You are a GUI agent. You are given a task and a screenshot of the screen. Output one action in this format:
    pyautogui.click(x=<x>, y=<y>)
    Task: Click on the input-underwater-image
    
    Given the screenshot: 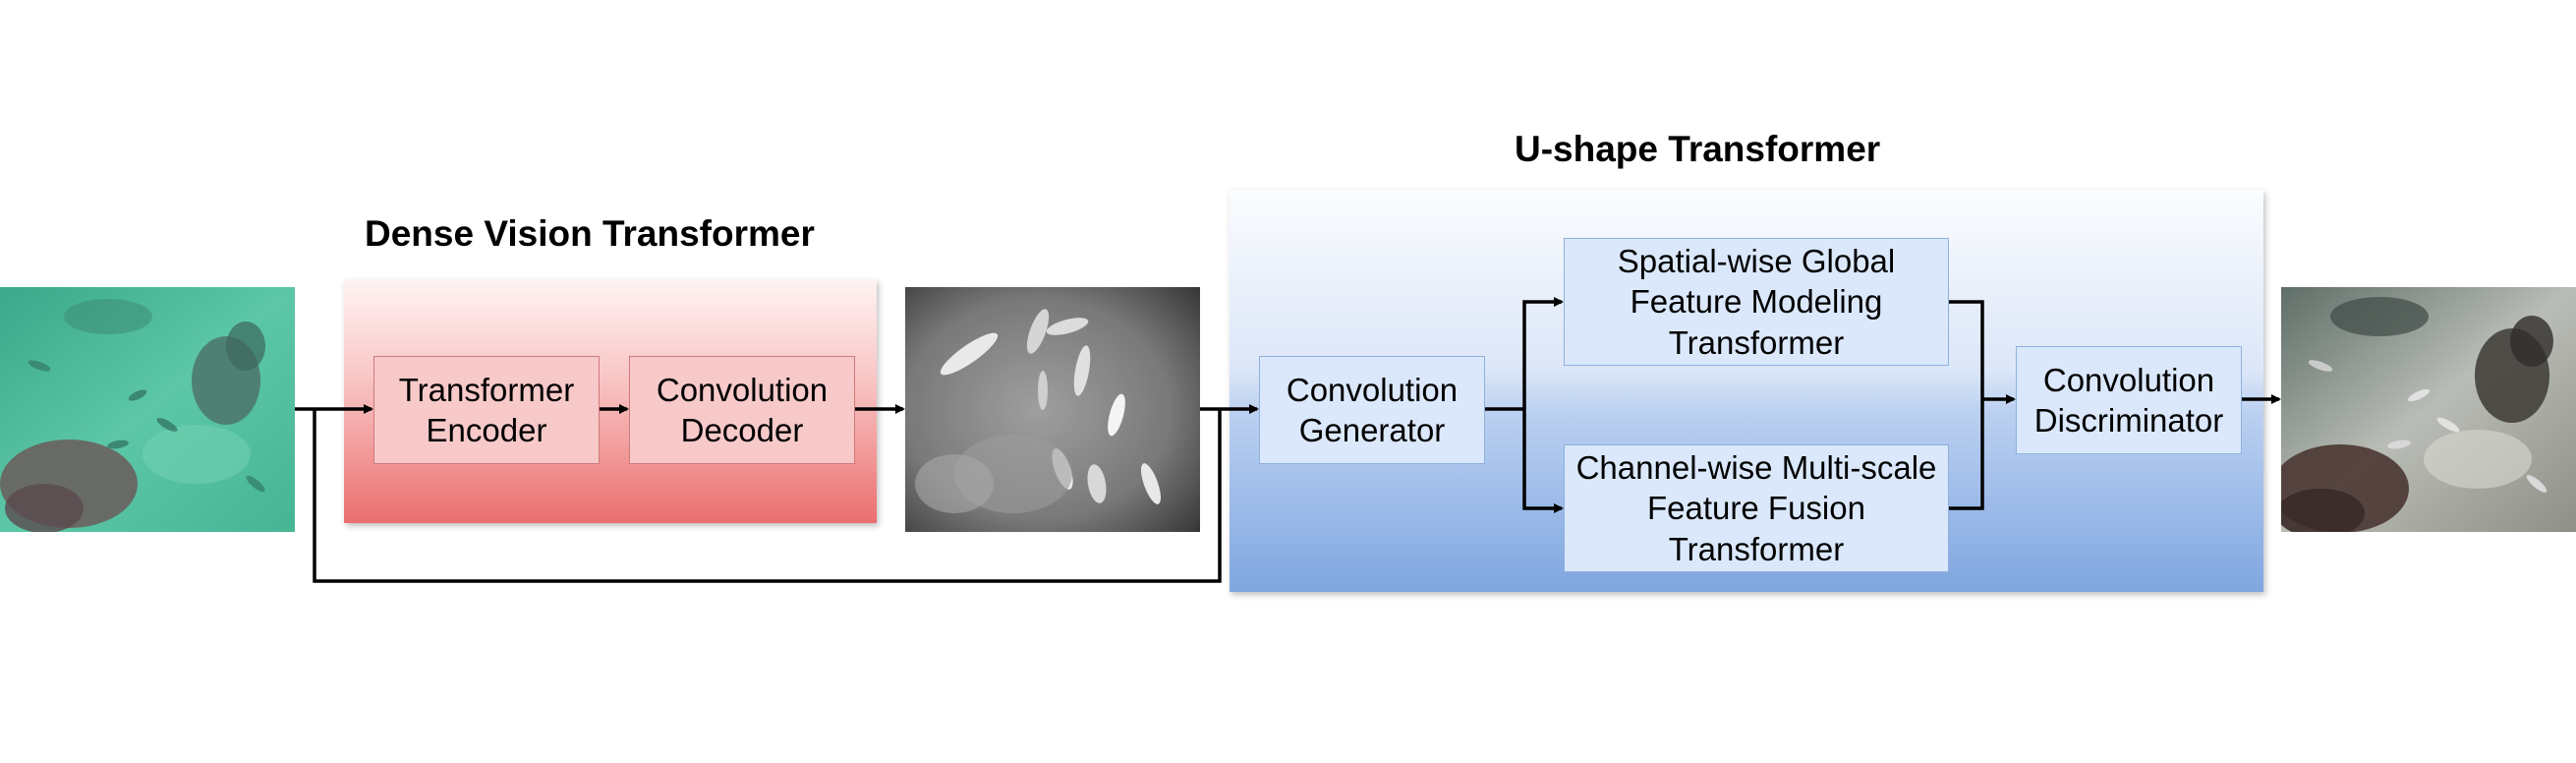 What is the action you would take?
    pyautogui.click(x=147, y=409)
    